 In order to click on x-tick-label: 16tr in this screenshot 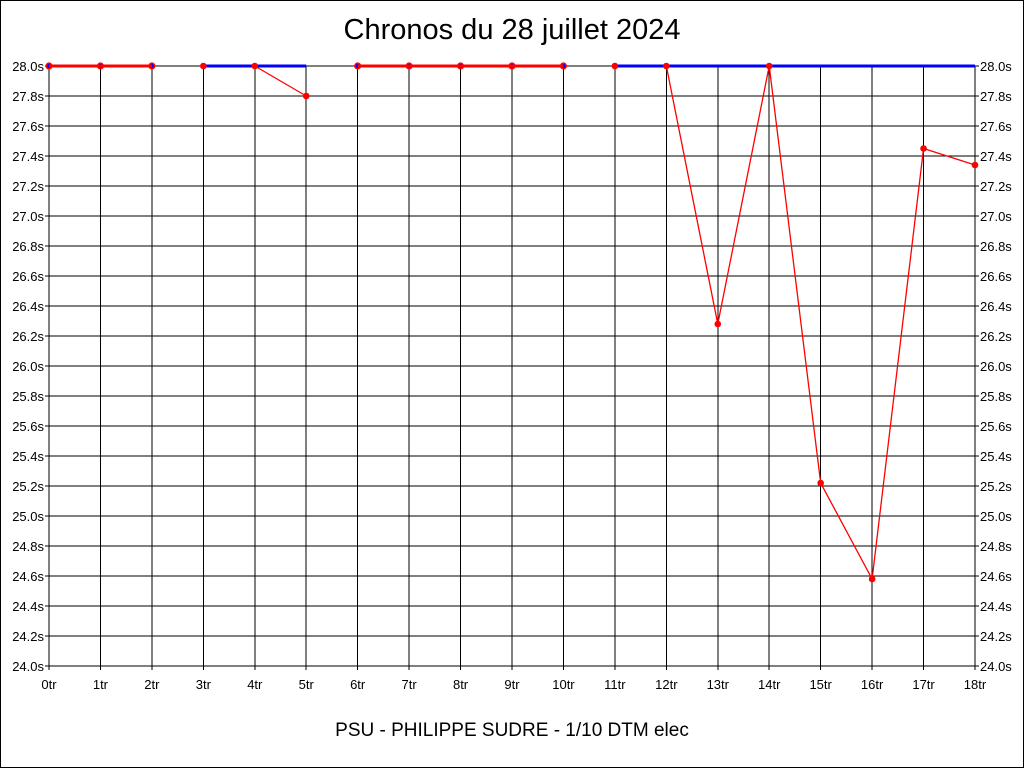, I will do `click(872, 684)`.